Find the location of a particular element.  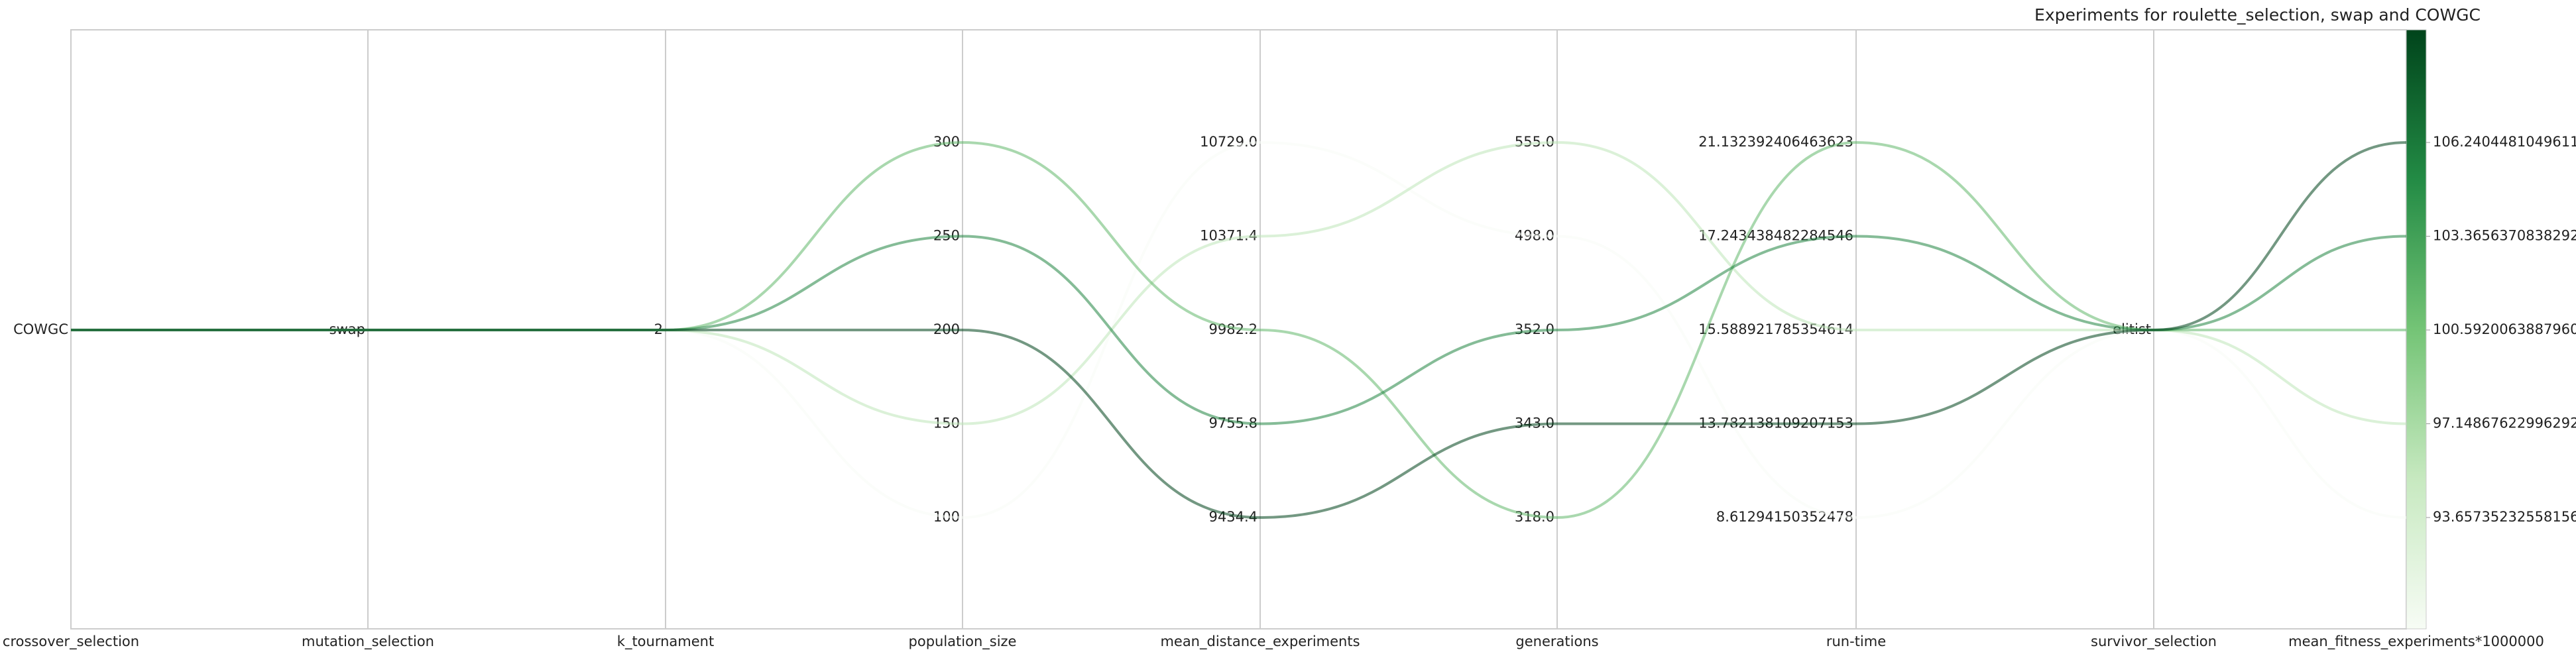

tick-label: 10729.0 is located at coordinates (1229, 142).